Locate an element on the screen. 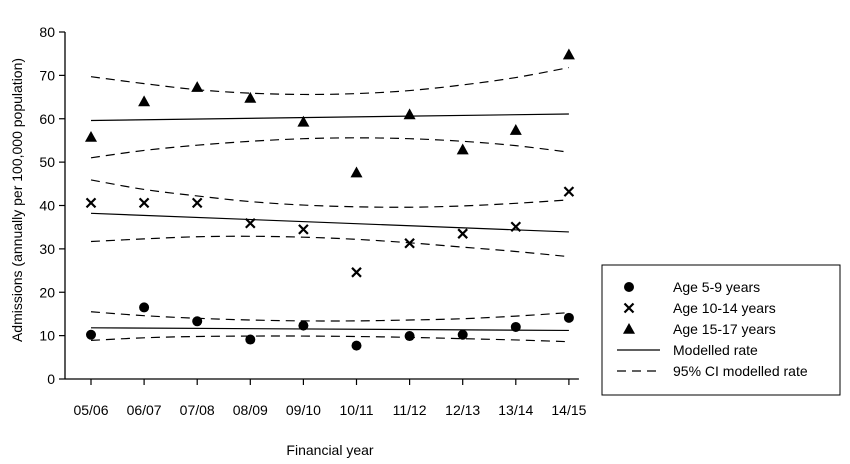 The height and width of the screenshot is (464, 850). legend-item: Age 15-17 years is located at coordinates (699, 329).